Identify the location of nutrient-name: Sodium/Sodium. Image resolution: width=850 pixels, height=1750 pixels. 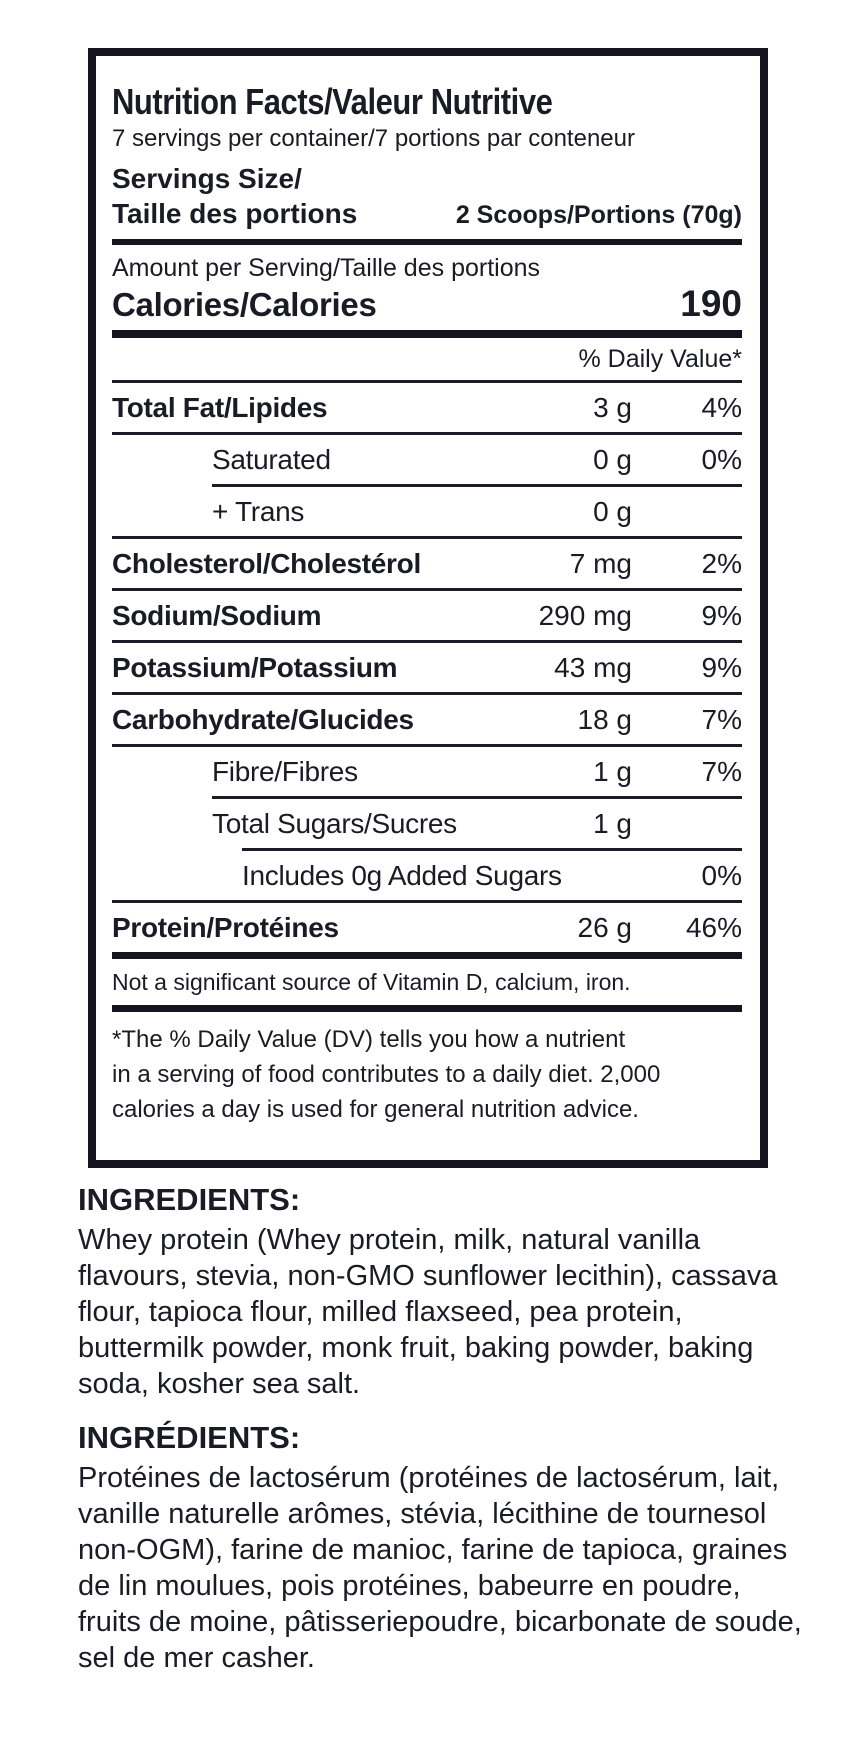
(217, 615).